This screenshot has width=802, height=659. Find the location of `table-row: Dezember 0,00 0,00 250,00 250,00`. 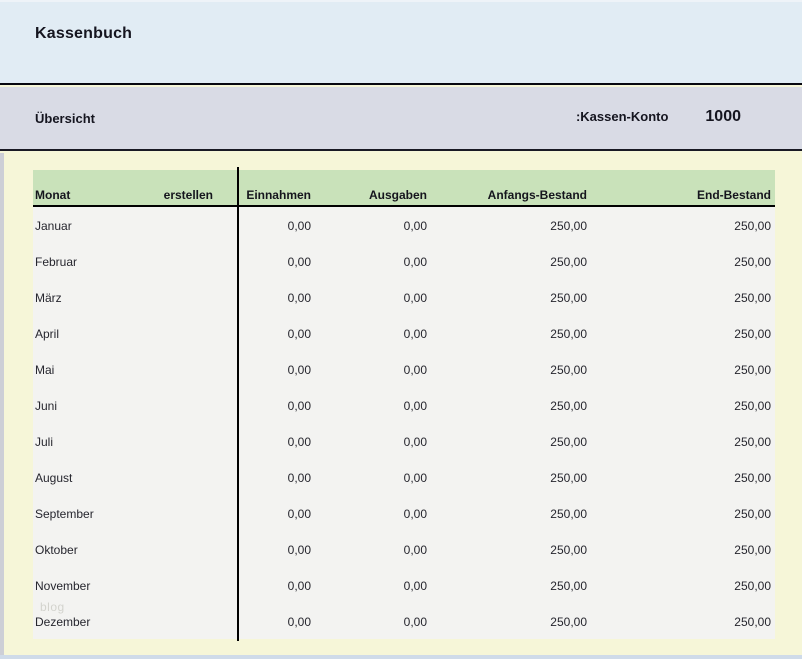

table-row: Dezember 0,00 0,00 250,00 250,00 is located at coordinates (404, 621).